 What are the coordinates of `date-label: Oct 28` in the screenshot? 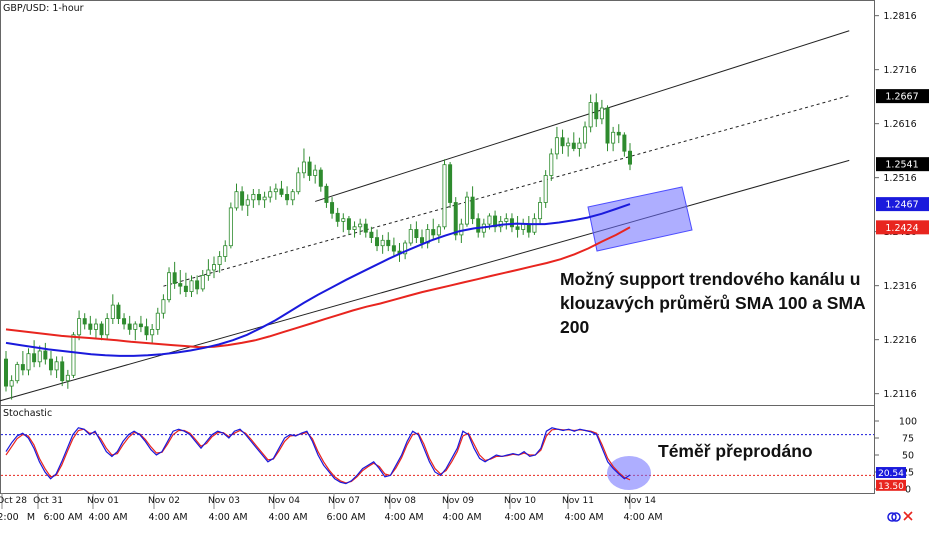 It's located at (13, 501).